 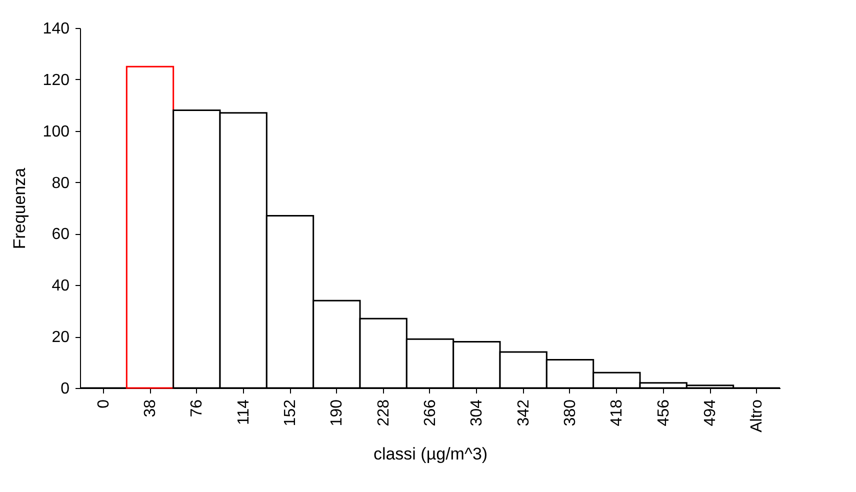 I want to click on x-tick-label: 38, so click(x=150, y=408).